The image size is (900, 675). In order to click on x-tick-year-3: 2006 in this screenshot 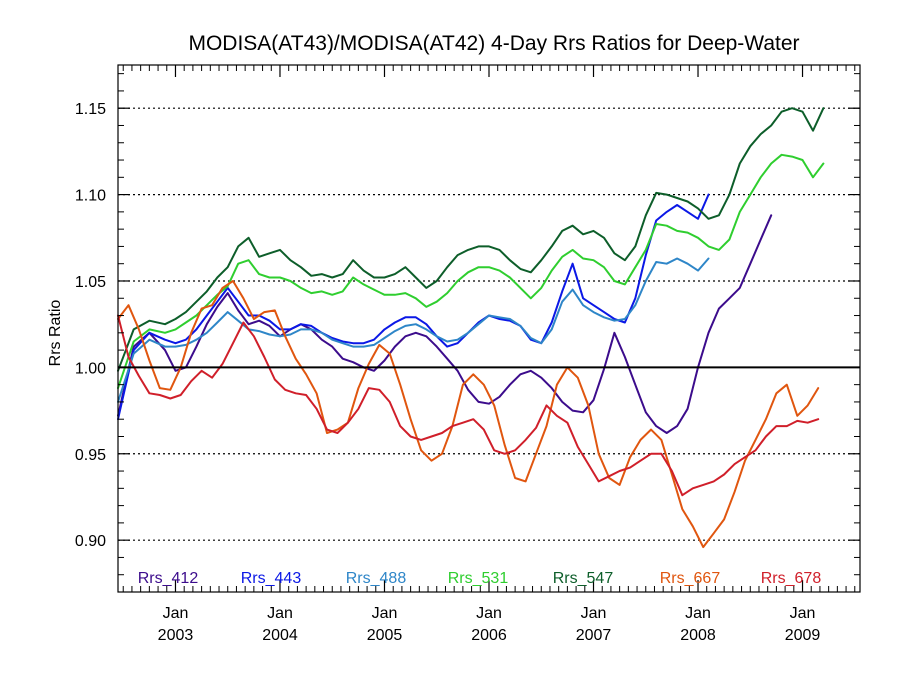, I will do `click(489, 635)`.